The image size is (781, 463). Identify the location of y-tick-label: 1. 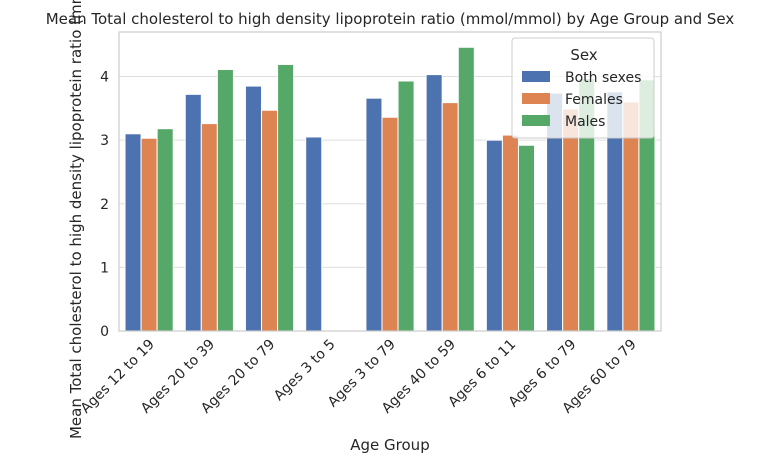
(104, 268).